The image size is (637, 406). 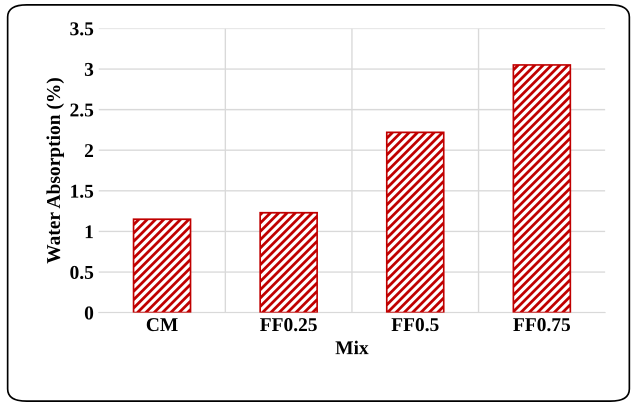 What do you see at coordinates (89, 231) in the screenshot?
I see `y-tick-label: 1` at bounding box center [89, 231].